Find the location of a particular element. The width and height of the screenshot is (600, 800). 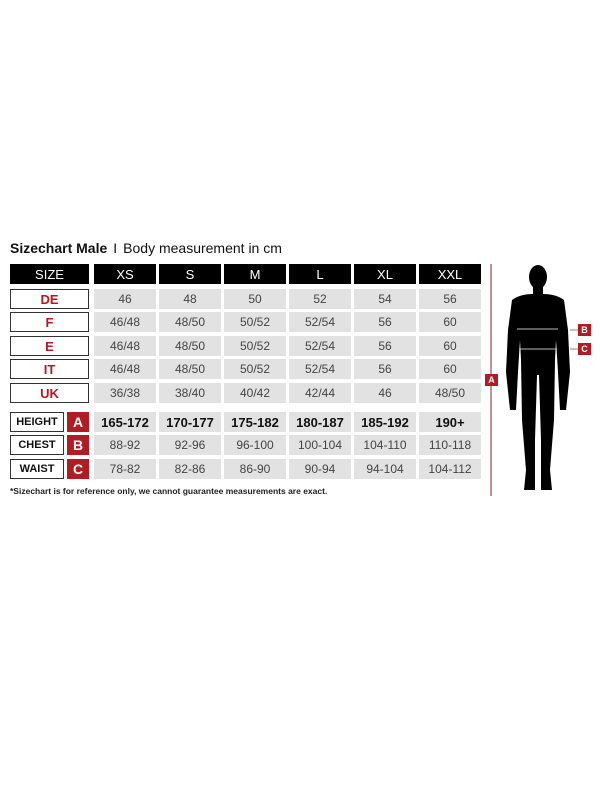

table-cell: 110-118 is located at coordinates (450, 445).